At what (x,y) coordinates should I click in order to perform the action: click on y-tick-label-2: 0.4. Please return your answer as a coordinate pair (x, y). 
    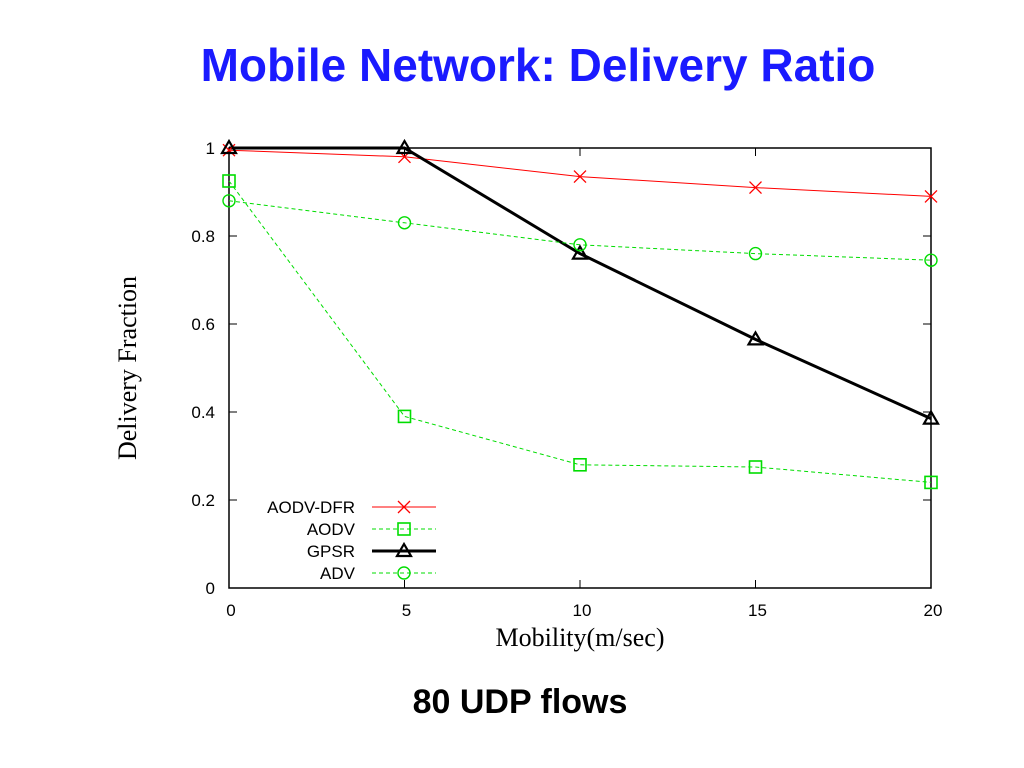
    Looking at the image, I should click on (203, 412).